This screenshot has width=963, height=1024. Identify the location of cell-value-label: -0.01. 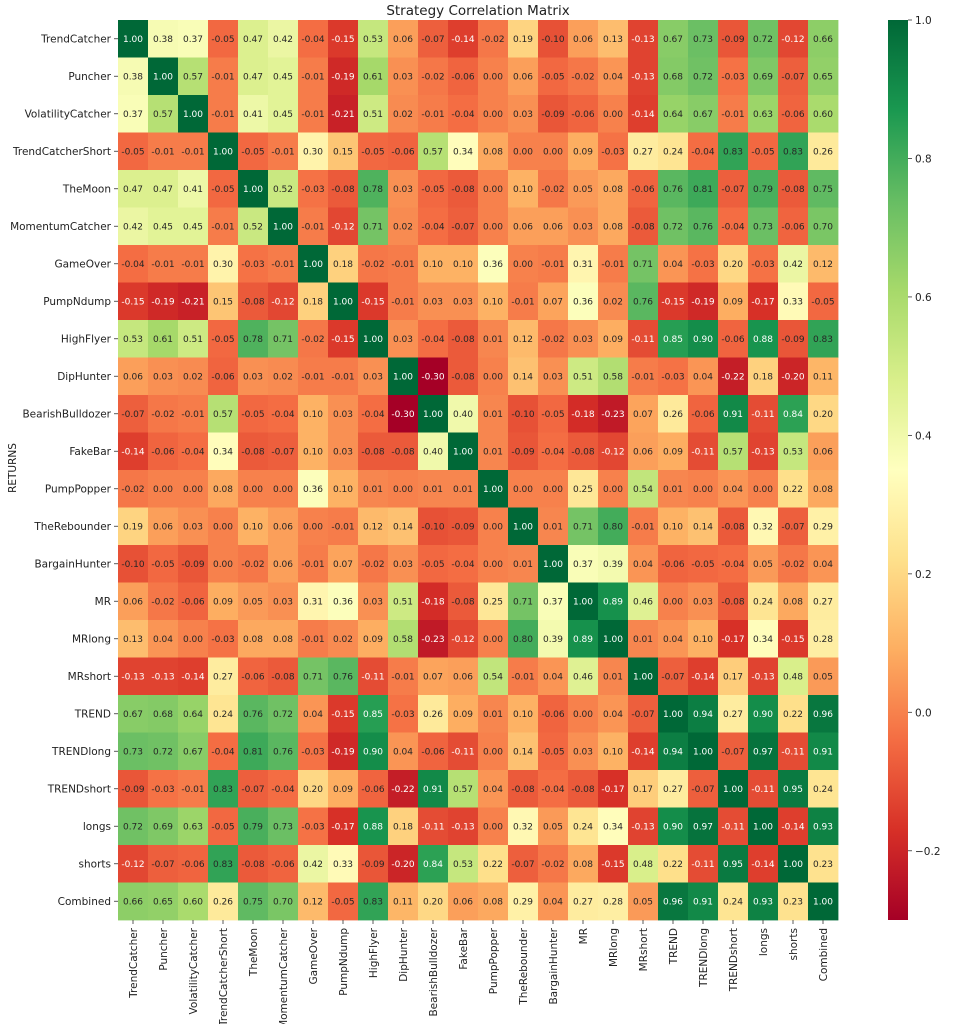
(222, 227).